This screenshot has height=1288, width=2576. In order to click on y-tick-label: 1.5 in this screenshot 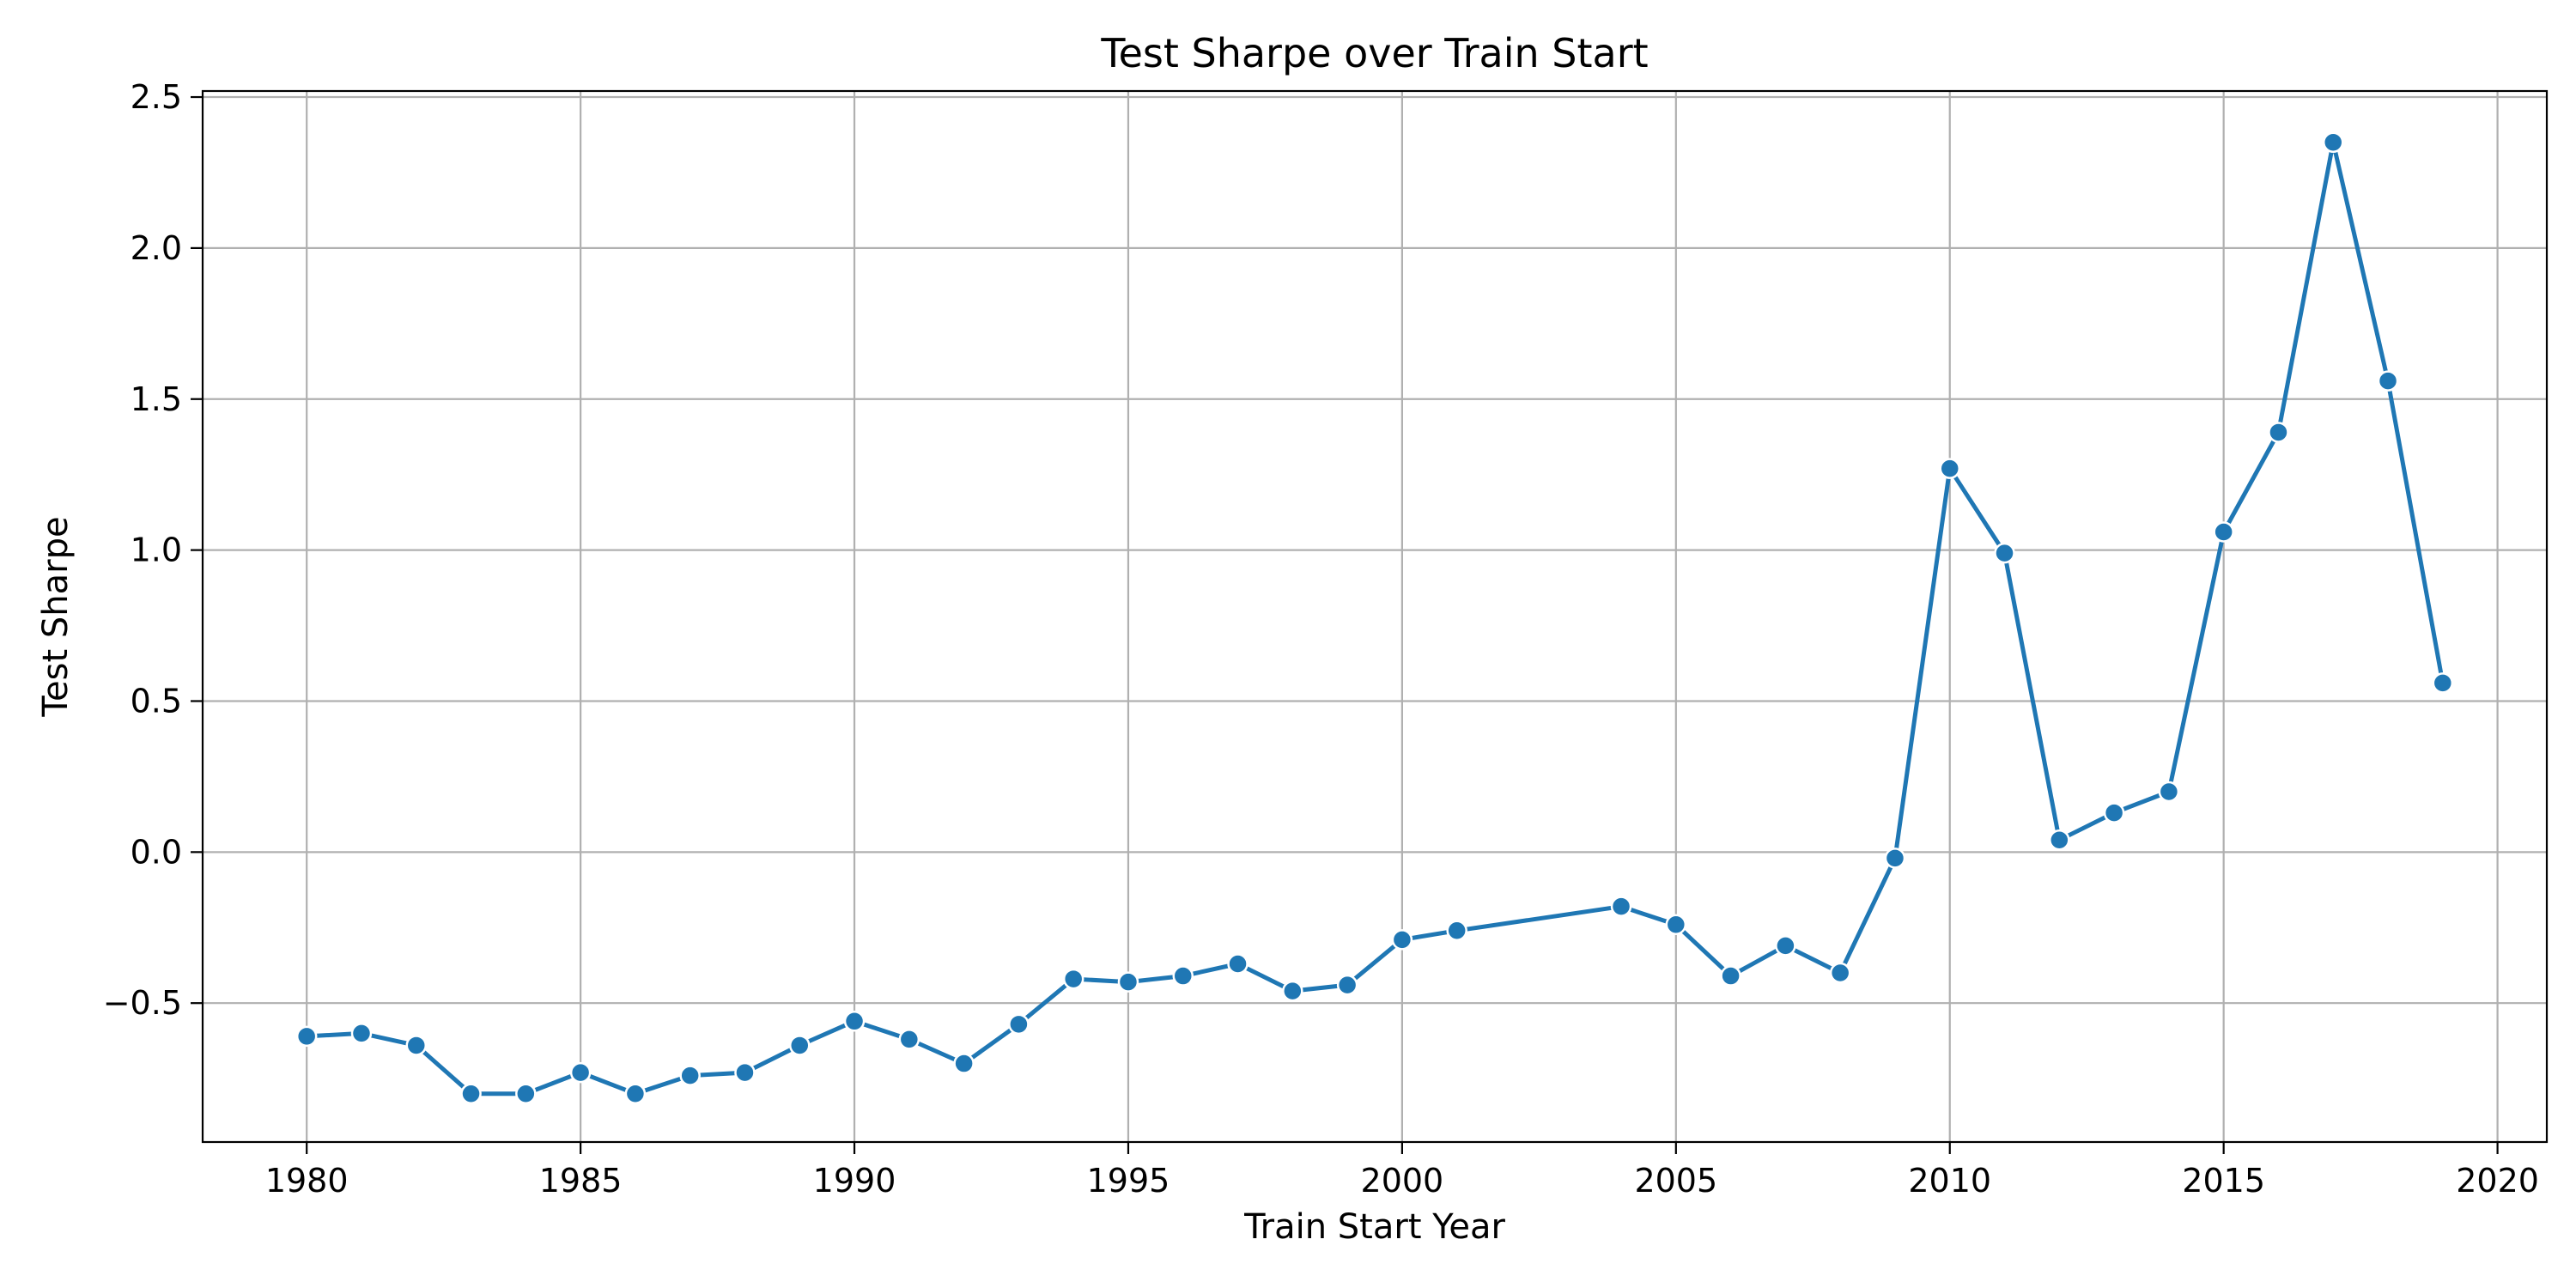, I will do `click(156, 399)`.